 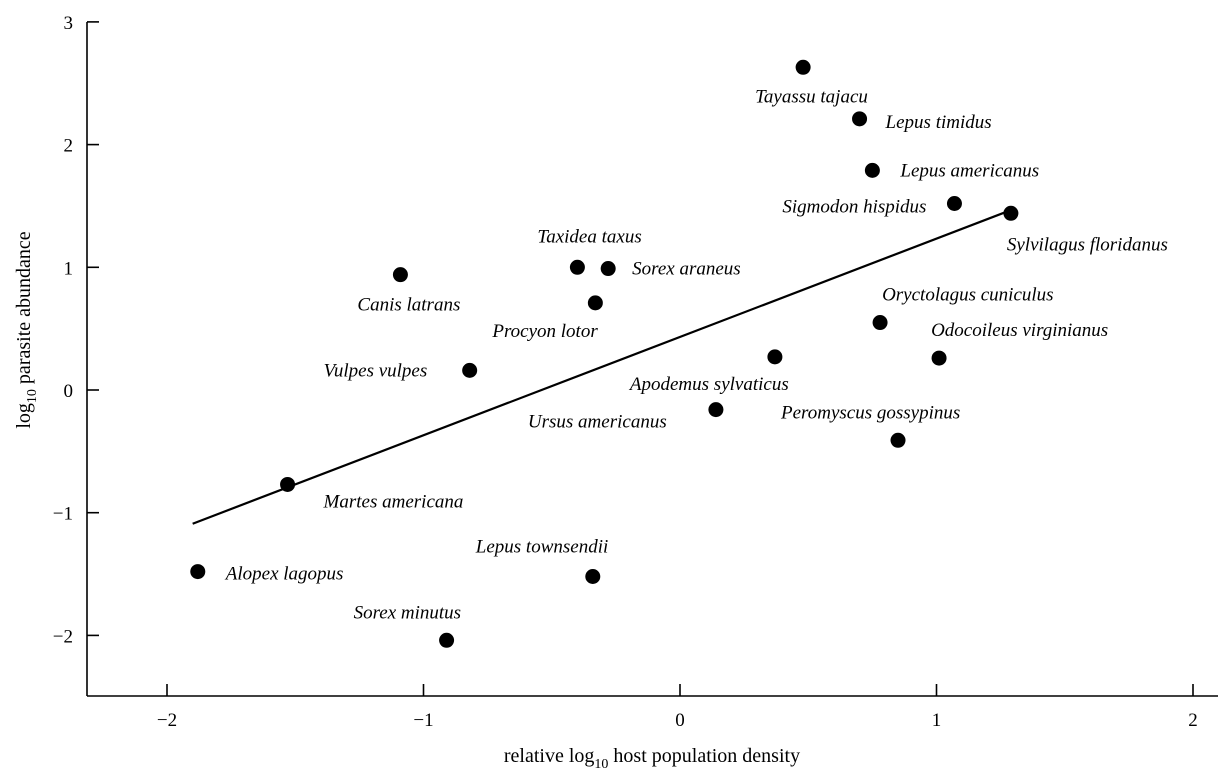 I want to click on x-axis-title: relative log10 host population density, so click(x=652, y=758).